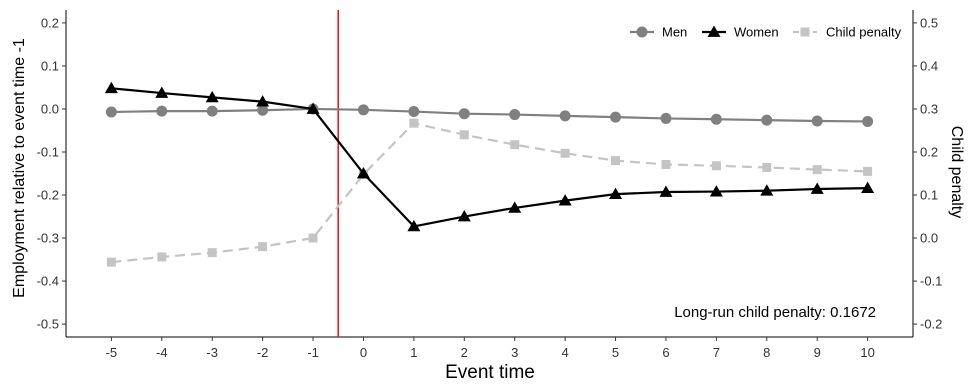 The width and height of the screenshot is (968, 384). I want to click on y2-tick-label: -0.2, so click(931, 324).